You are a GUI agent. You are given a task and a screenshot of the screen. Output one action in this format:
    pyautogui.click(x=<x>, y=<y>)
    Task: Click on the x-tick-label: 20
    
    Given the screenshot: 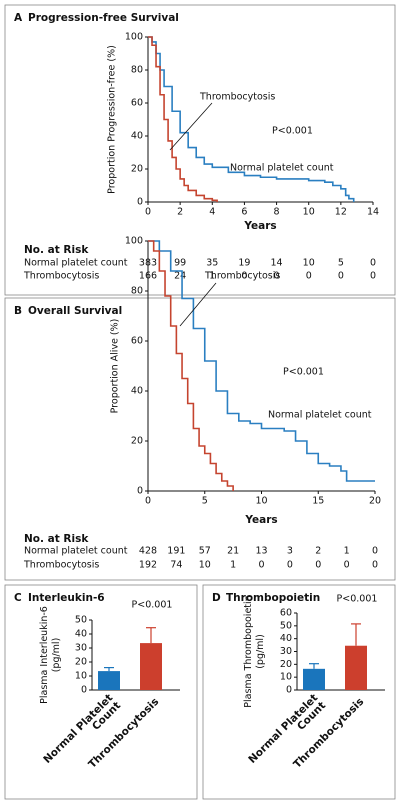 What is the action you would take?
    pyautogui.click(x=375, y=501)
    